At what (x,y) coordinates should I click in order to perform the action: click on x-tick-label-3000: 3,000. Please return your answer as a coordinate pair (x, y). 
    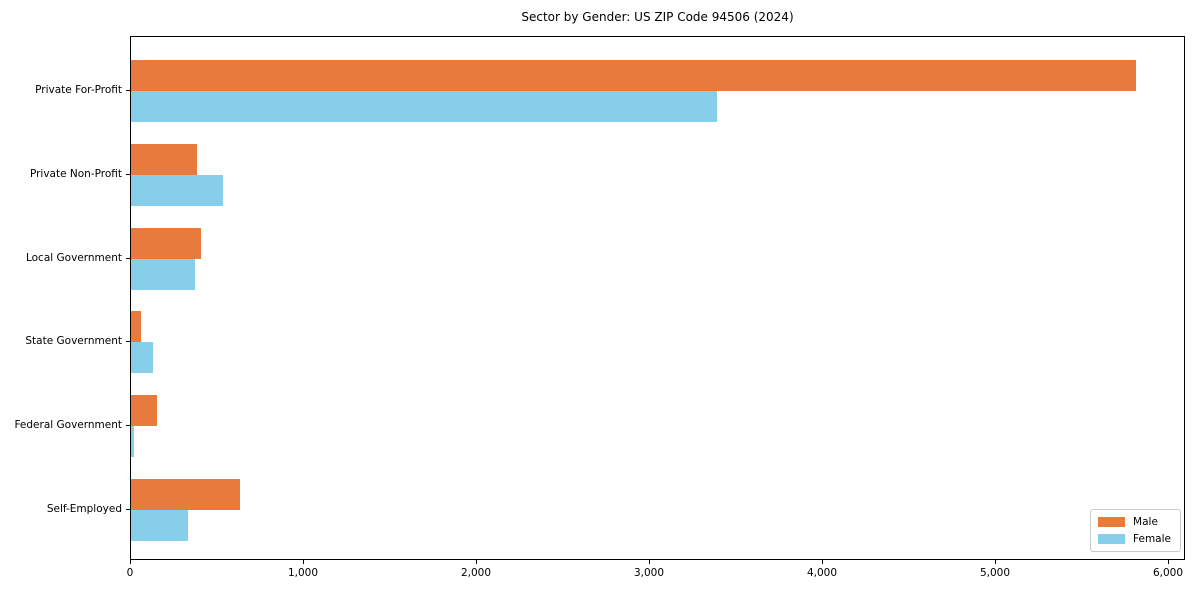
    Looking at the image, I should click on (649, 573).